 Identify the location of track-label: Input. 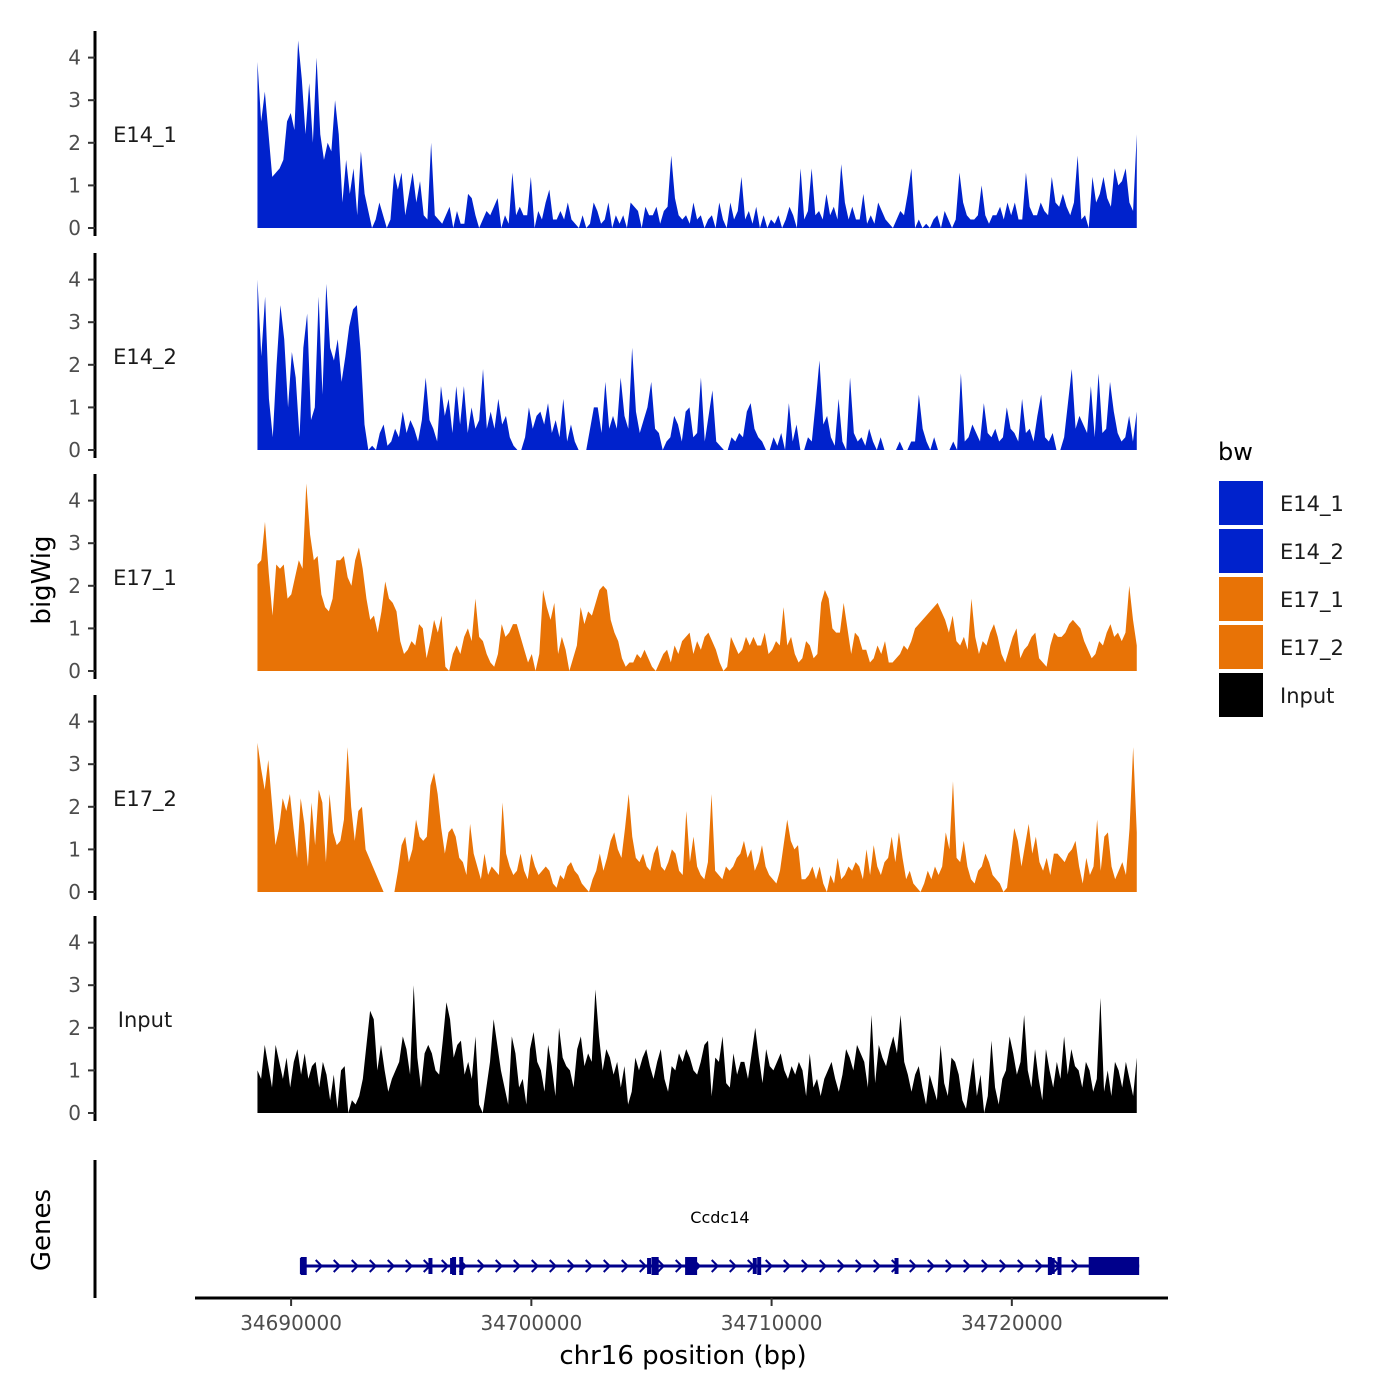
(145, 1020).